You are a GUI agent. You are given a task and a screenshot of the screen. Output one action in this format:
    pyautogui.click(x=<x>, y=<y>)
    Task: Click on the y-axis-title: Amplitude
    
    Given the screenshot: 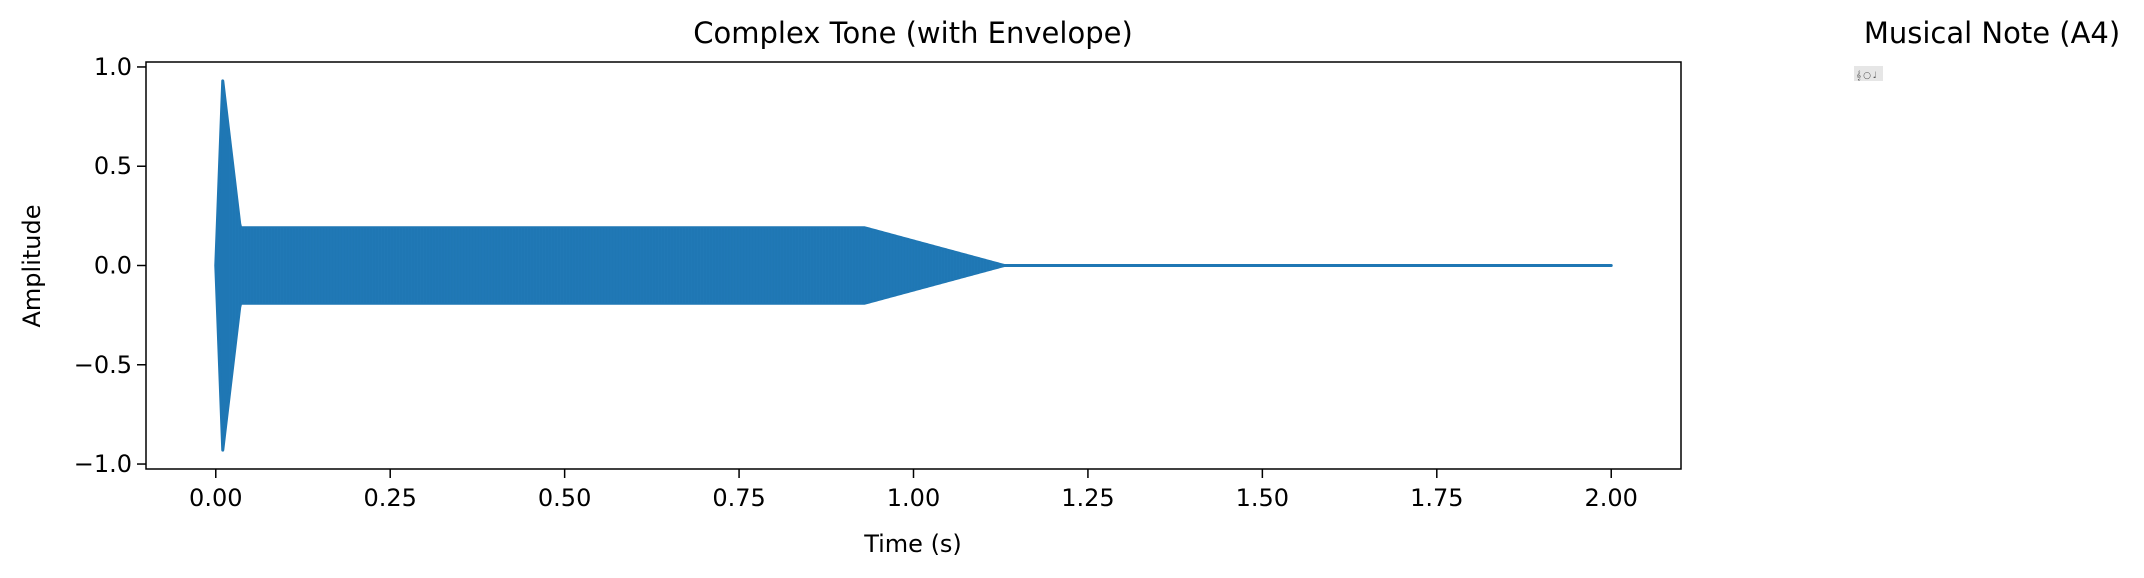 What is the action you would take?
    pyautogui.click(x=32, y=266)
    